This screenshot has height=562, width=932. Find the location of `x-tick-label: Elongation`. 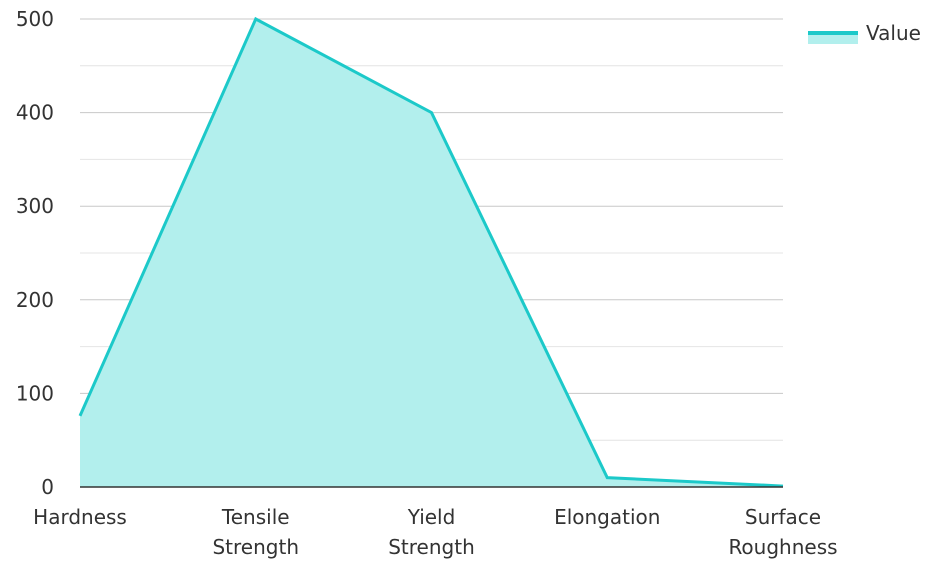

x-tick-label: Elongation is located at coordinates (607, 517).